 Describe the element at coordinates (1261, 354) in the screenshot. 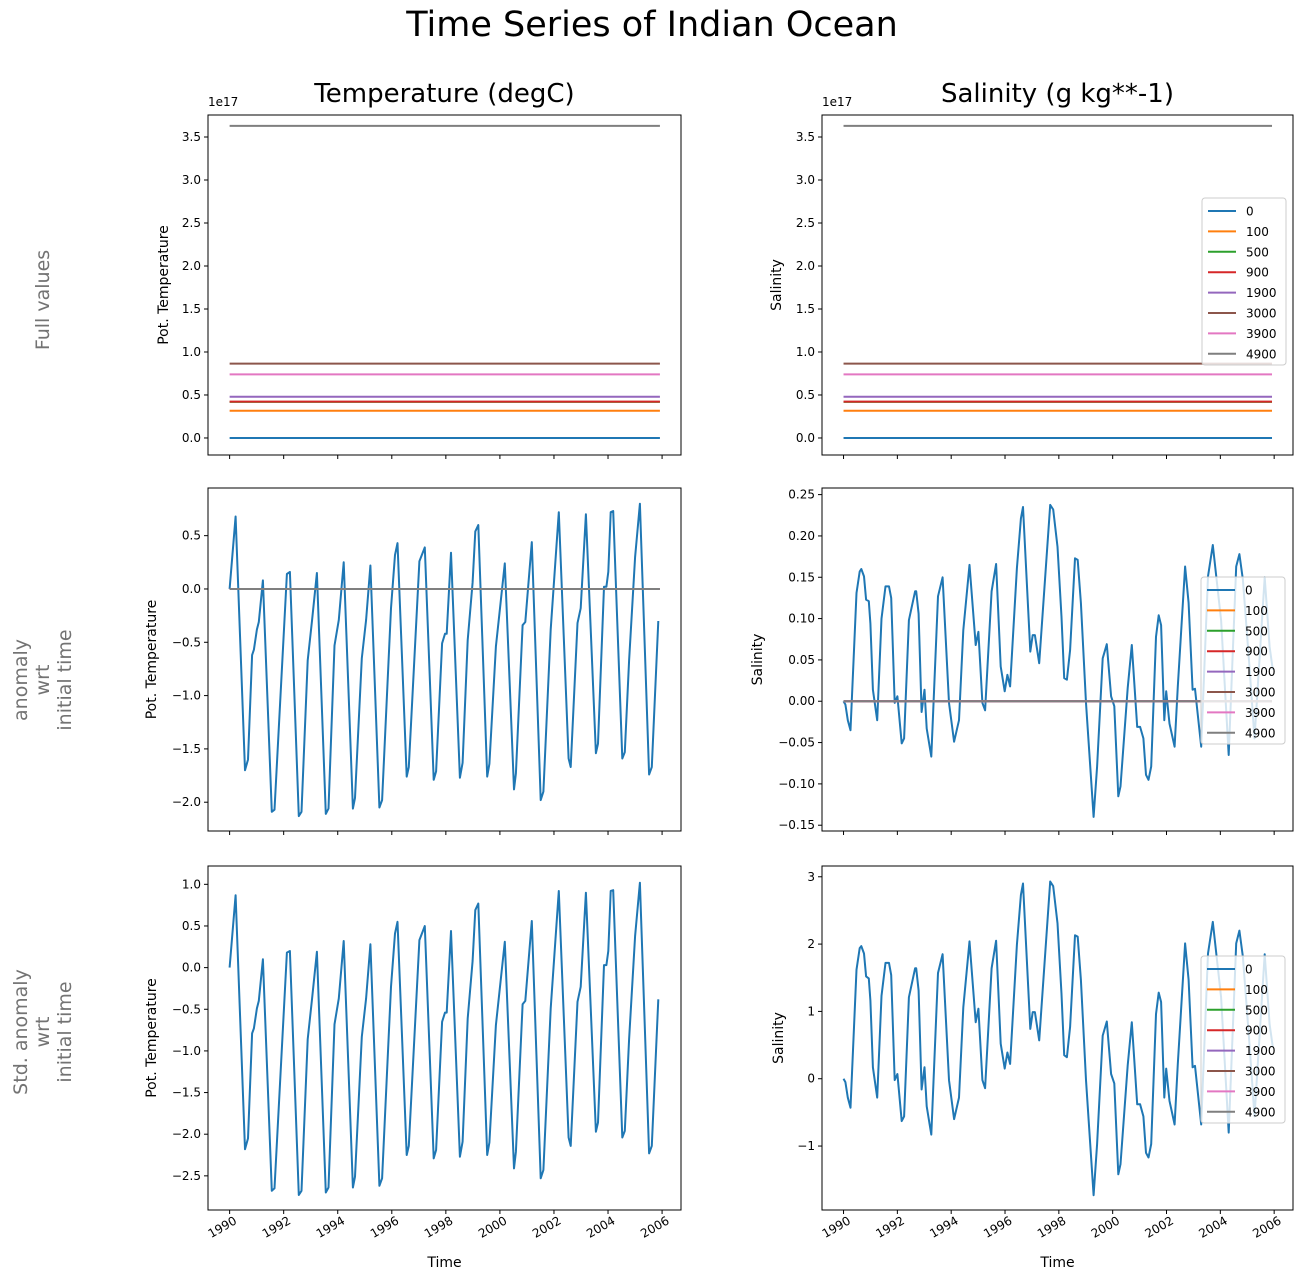

I see `legend-label: 4900` at that location.